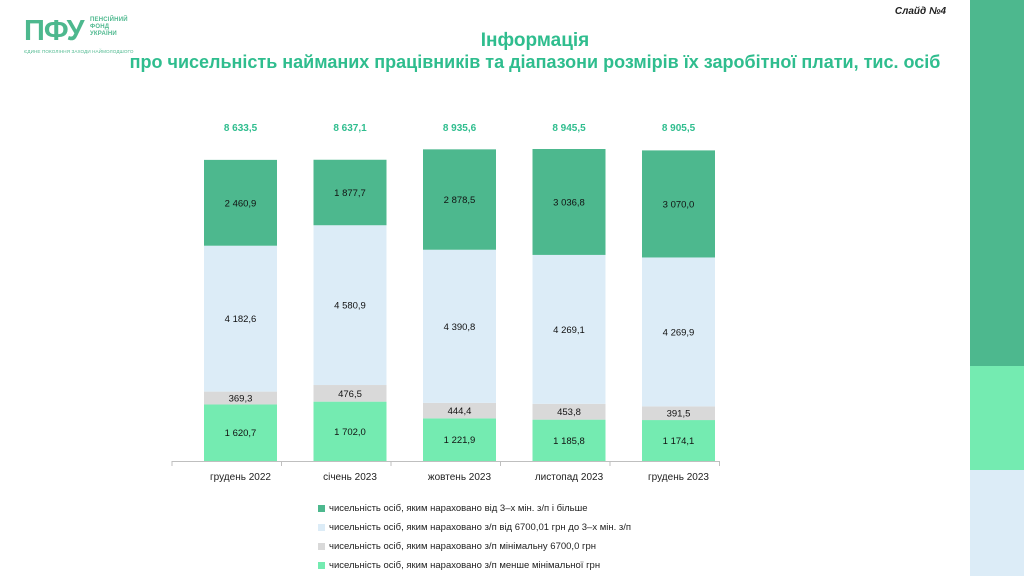 The image size is (1024, 578). I want to click on data-label: 4 182,6, so click(241, 319).